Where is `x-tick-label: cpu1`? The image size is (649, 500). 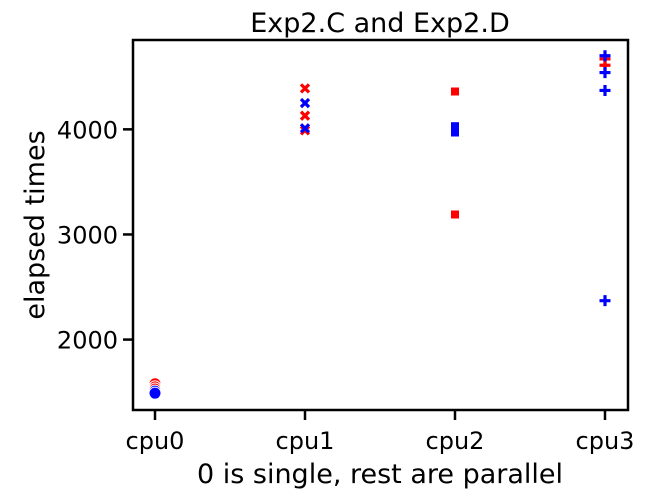 x-tick-label: cpu1 is located at coordinates (305, 441).